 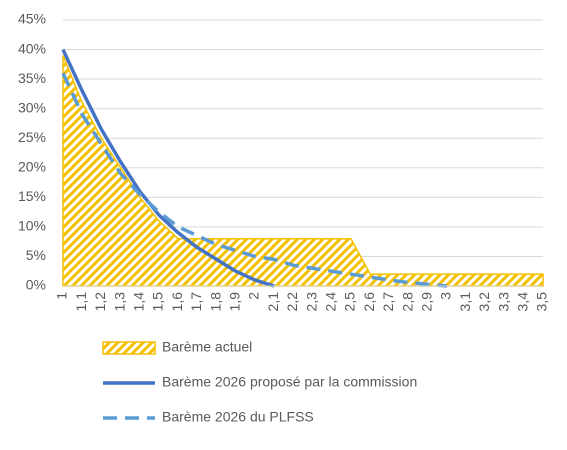 I want to click on x-tick-label: 3,1, so click(x=465, y=302).